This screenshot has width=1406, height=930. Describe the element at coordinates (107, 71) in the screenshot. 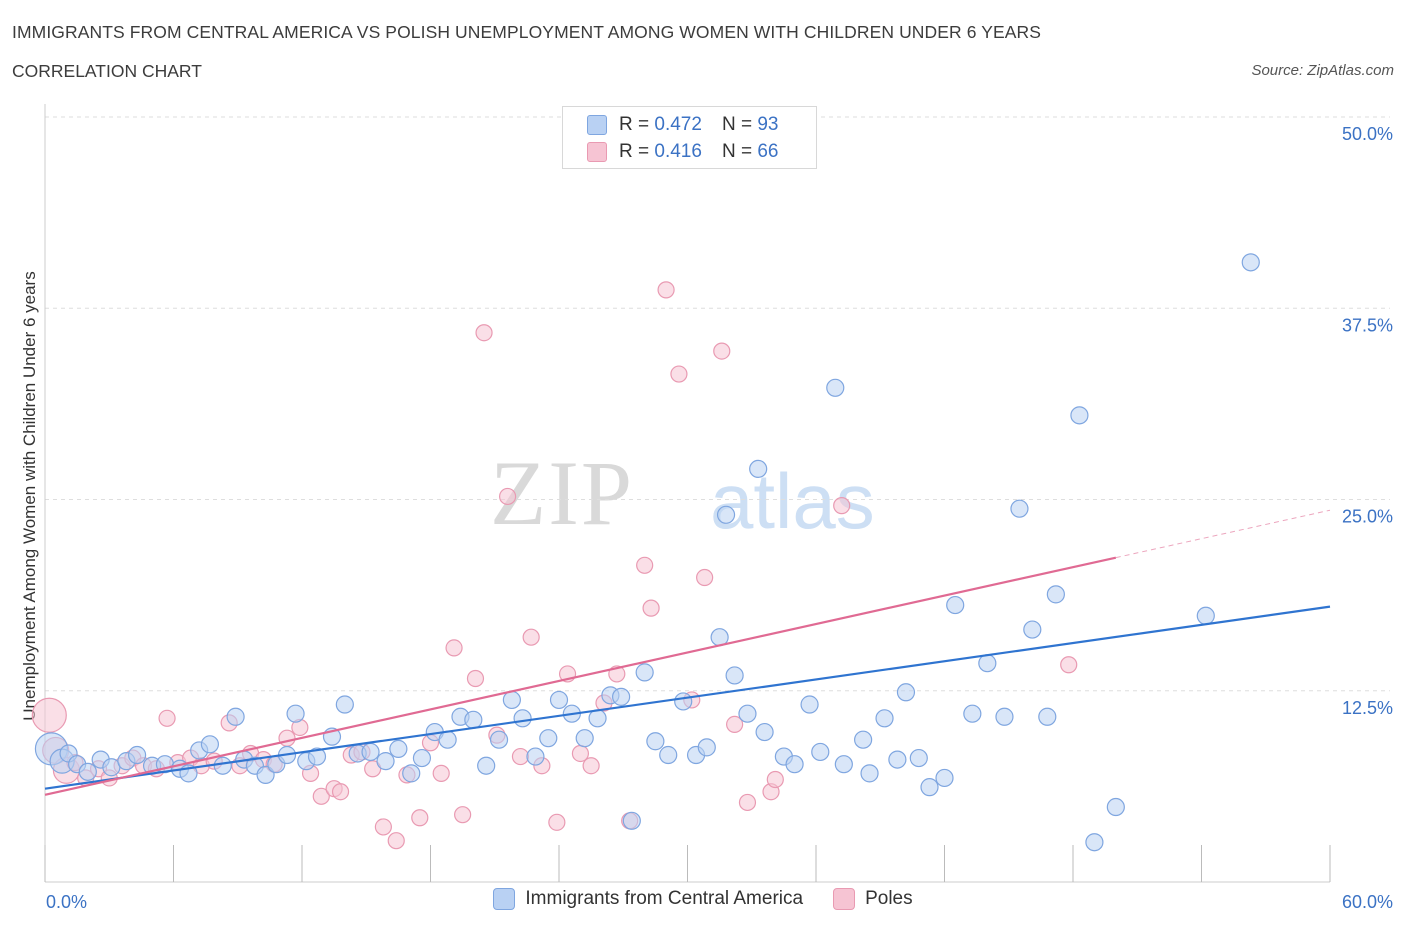

I see `chart-subtitle: CORRELATION CHART` at that location.